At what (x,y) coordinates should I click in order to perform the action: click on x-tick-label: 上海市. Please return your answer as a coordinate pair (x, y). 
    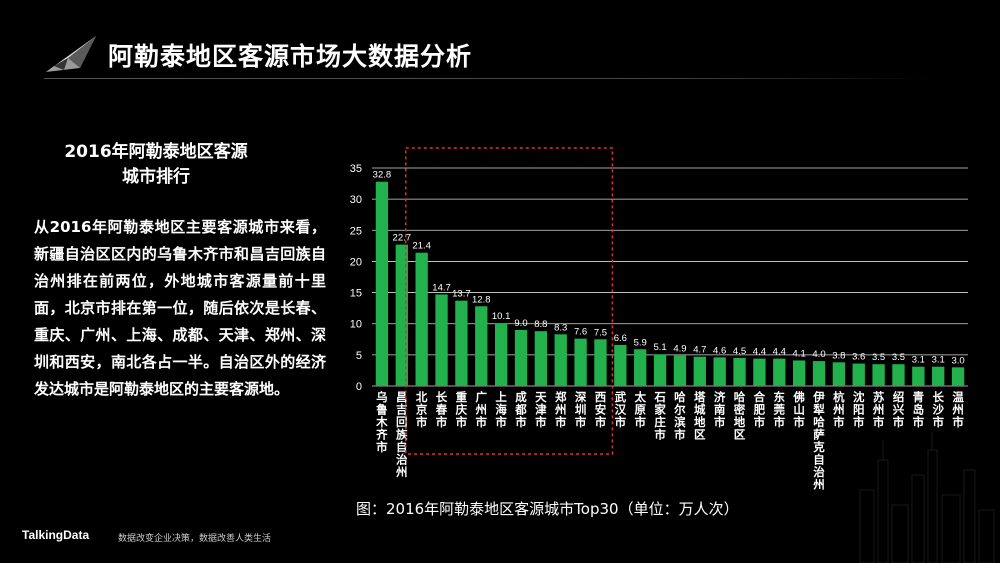
    Looking at the image, I should click on (501, 409).